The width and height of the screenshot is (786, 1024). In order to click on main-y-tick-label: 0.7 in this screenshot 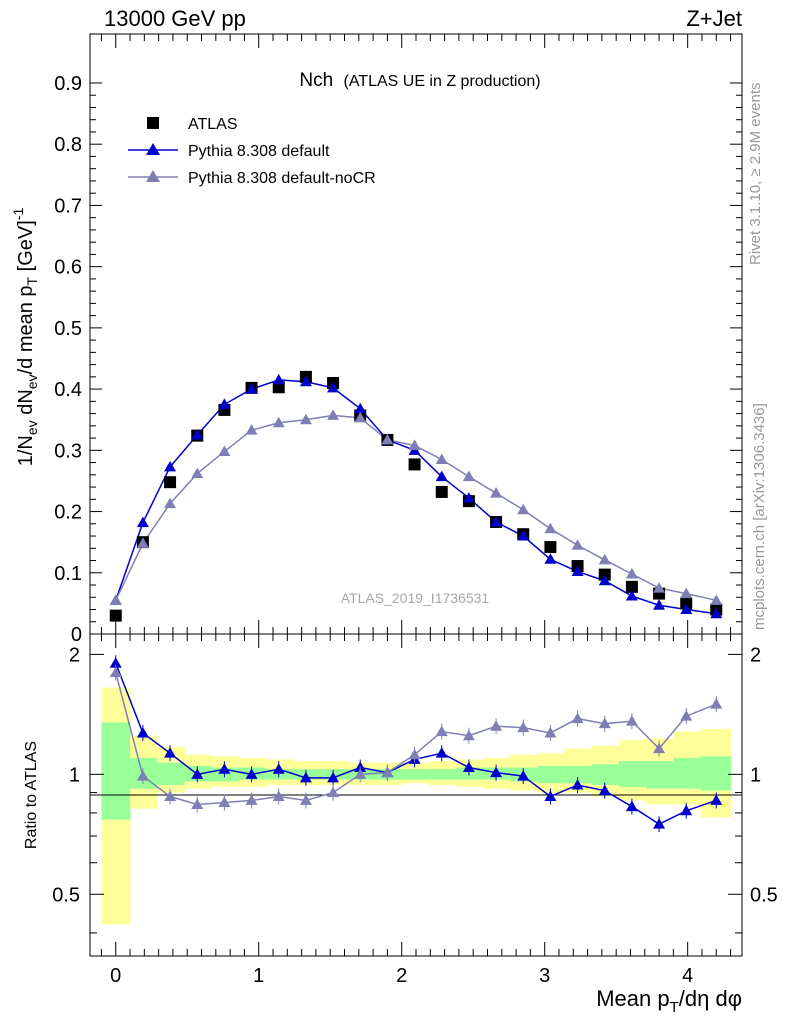, I will do `click(68, 206)`.